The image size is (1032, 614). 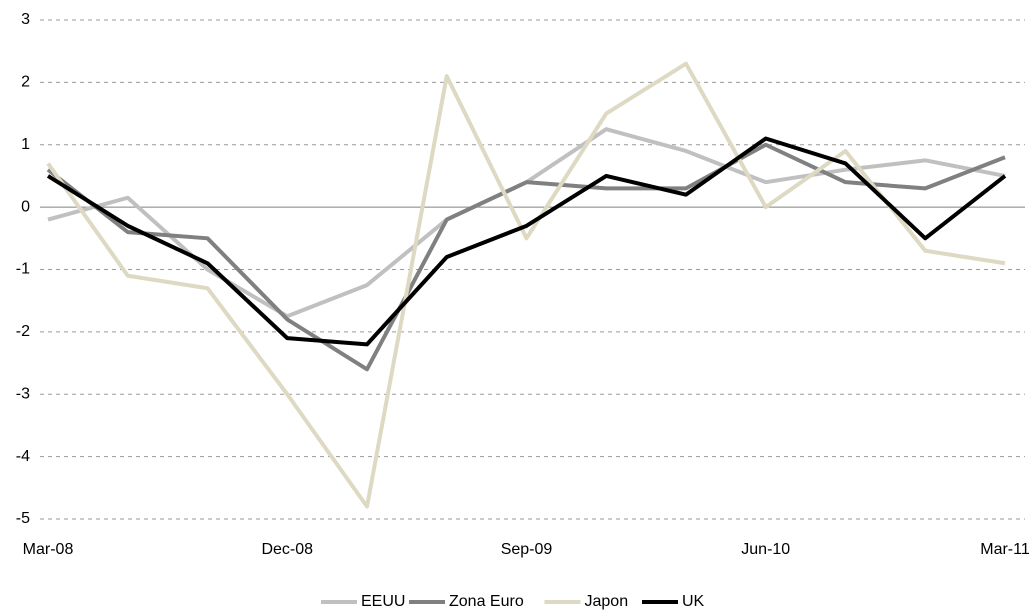 What do you see at coordinates (48, 549) in the screenshot?
I see `x-tick-label: Mar-08` at bounding box center [48, 549].